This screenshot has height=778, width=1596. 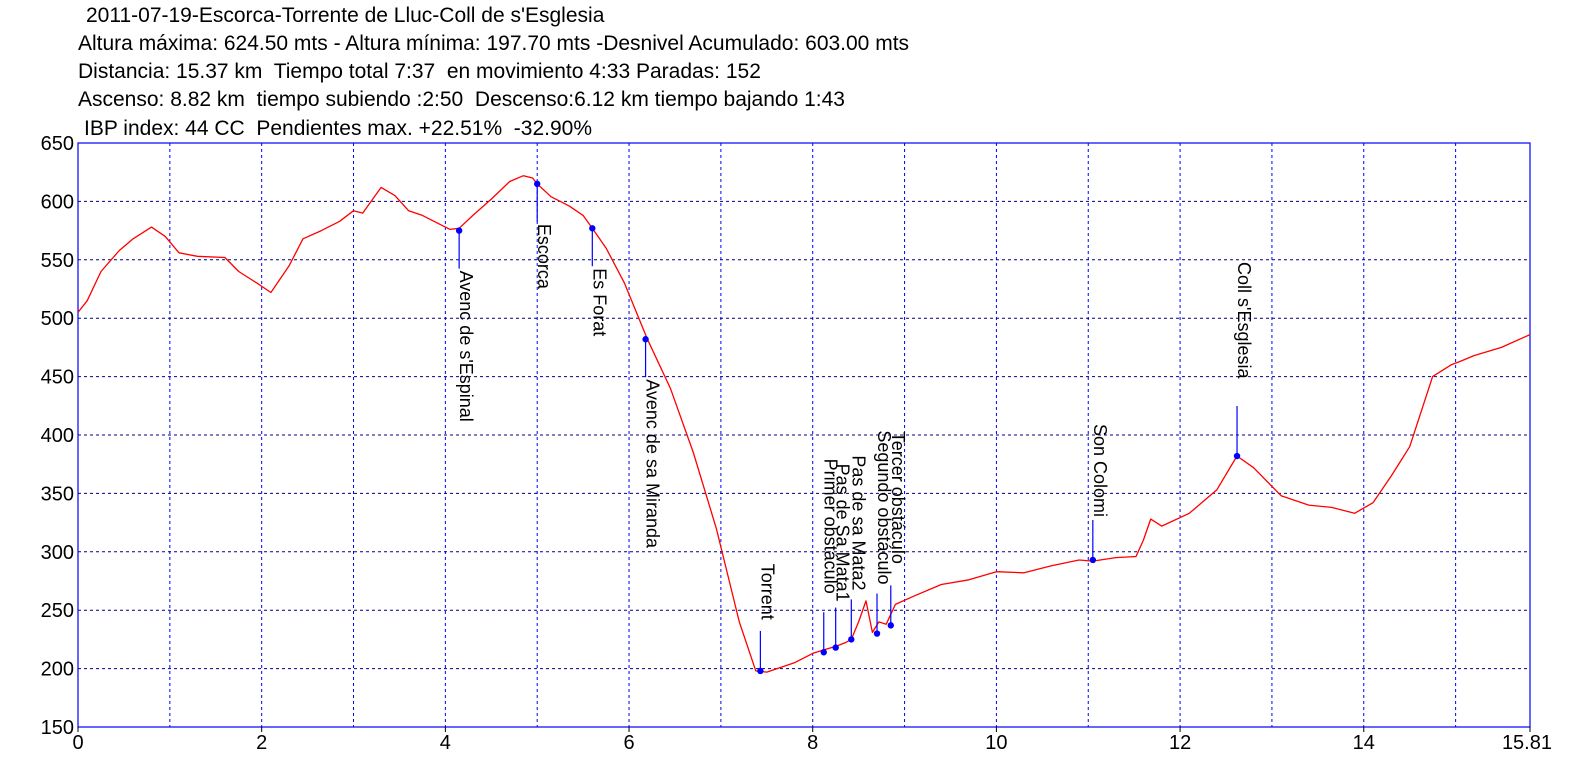 I want to click on y-tick-label: 450, so click(x=57, y=378).